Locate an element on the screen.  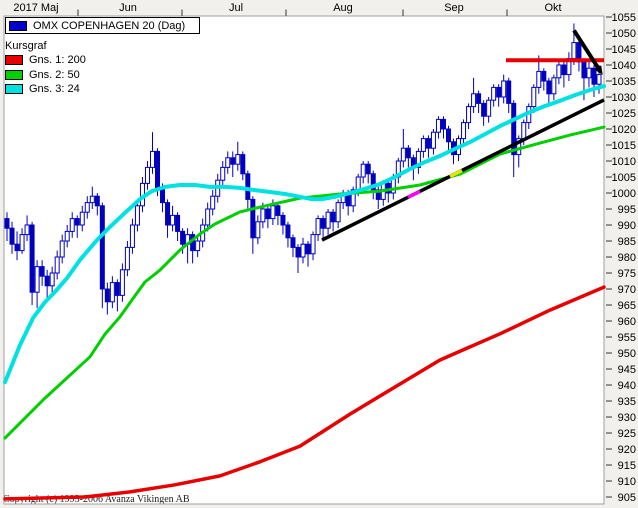
y-axis-label: 980 is located at coordinates (627, 258).